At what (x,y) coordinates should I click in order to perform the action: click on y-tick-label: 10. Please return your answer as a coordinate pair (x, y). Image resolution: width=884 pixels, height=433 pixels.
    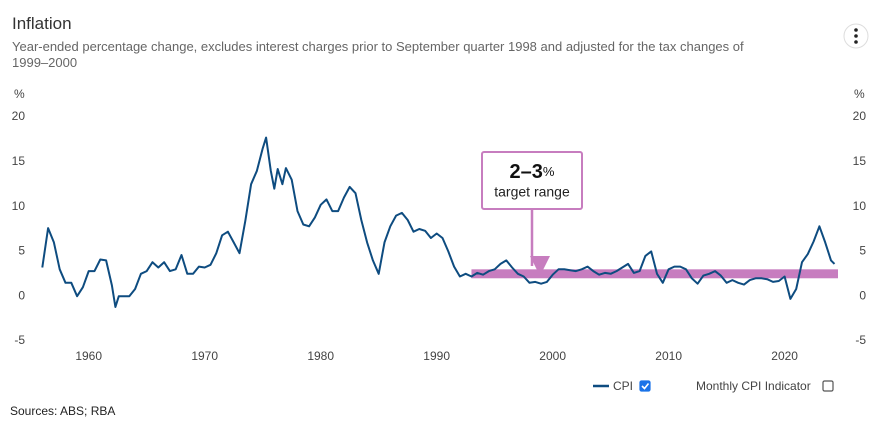
    Looking at the image, I should click on (19, 206).